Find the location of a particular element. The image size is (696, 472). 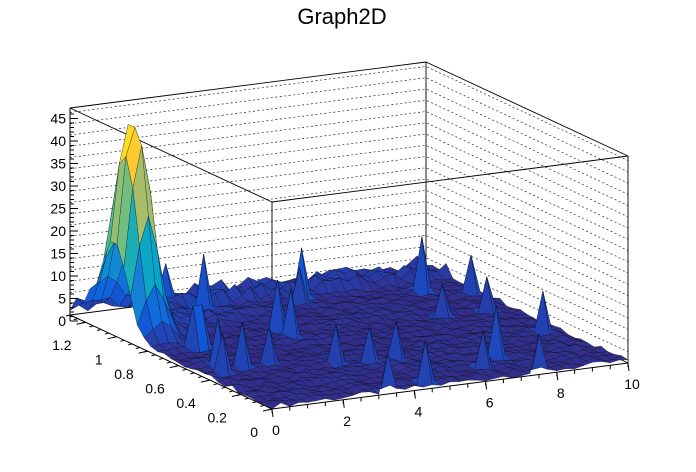

z-tick-label: 35 is located at coordinates (58, 164).